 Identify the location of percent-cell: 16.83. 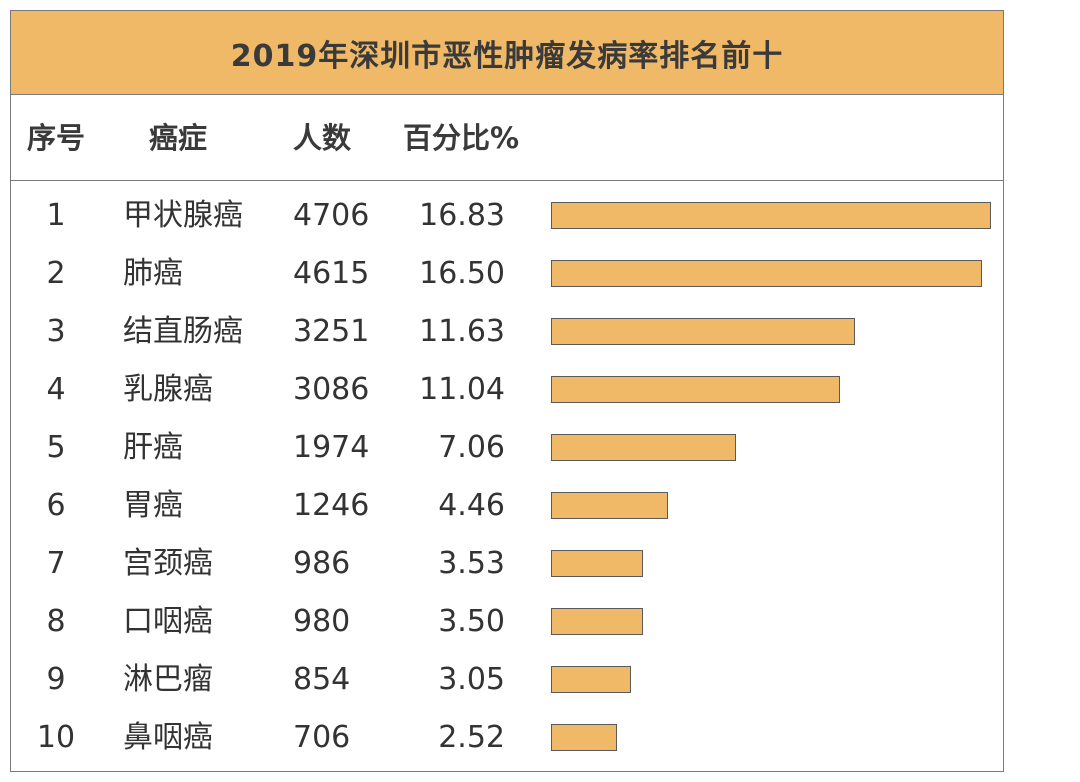
(462, 215).